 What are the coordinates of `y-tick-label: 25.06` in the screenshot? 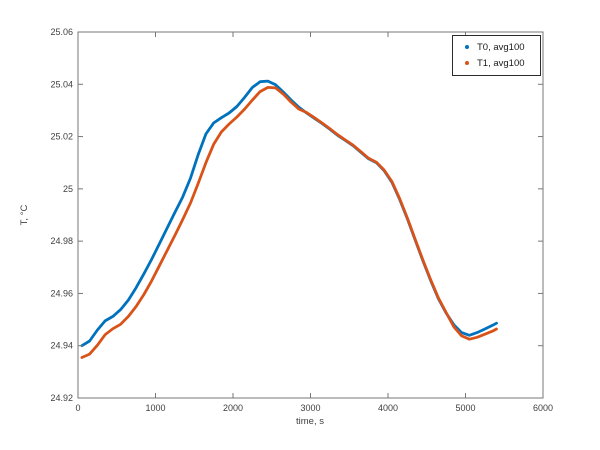 It's located at (61, 32).